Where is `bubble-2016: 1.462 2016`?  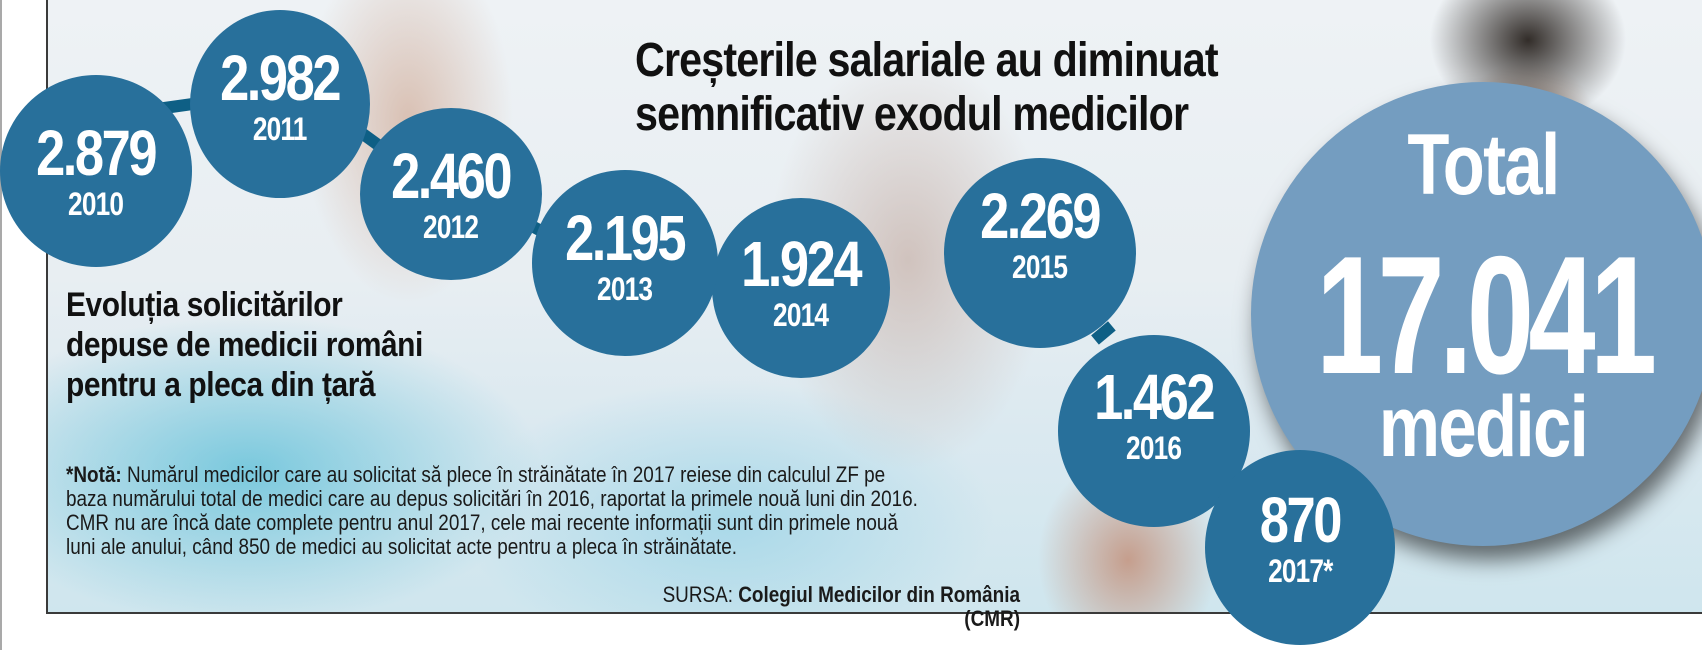 bubble-2016: 1.462 2016 is located at coordinates (1154, 431).